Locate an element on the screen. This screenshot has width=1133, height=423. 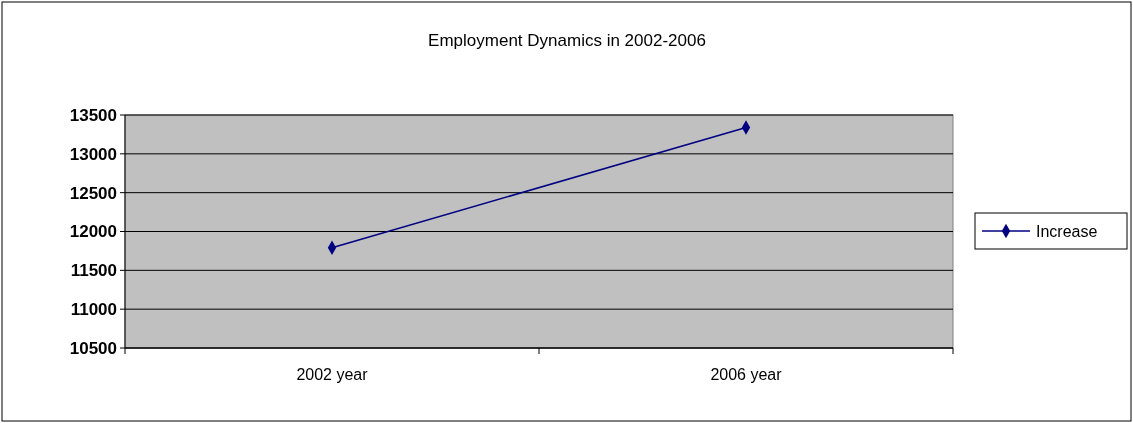
y-tick-label: 13500 is located at coordinates (93, 115).